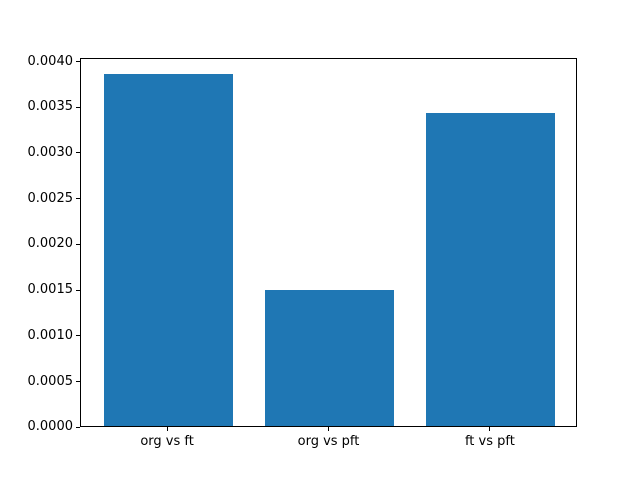  Describe the element at coordinates (491, 269) in the screenshot. I see `bar-ft-vs-pft` at that location.